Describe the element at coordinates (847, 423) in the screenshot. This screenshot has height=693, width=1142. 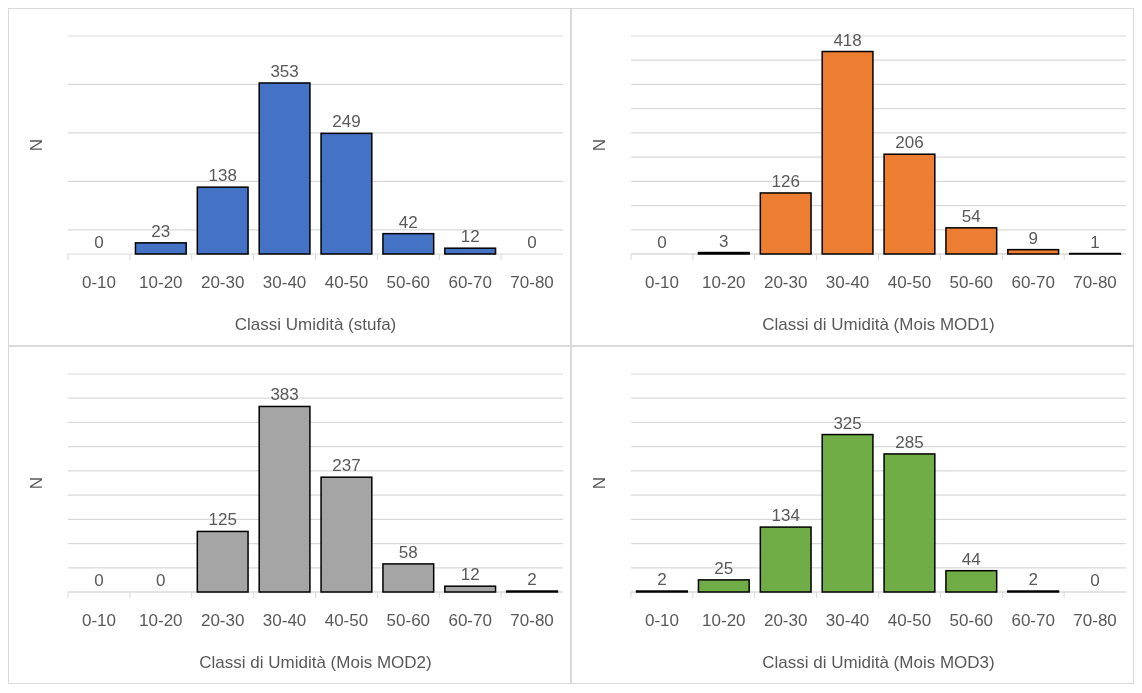
I see `data-label: 325` at that location.